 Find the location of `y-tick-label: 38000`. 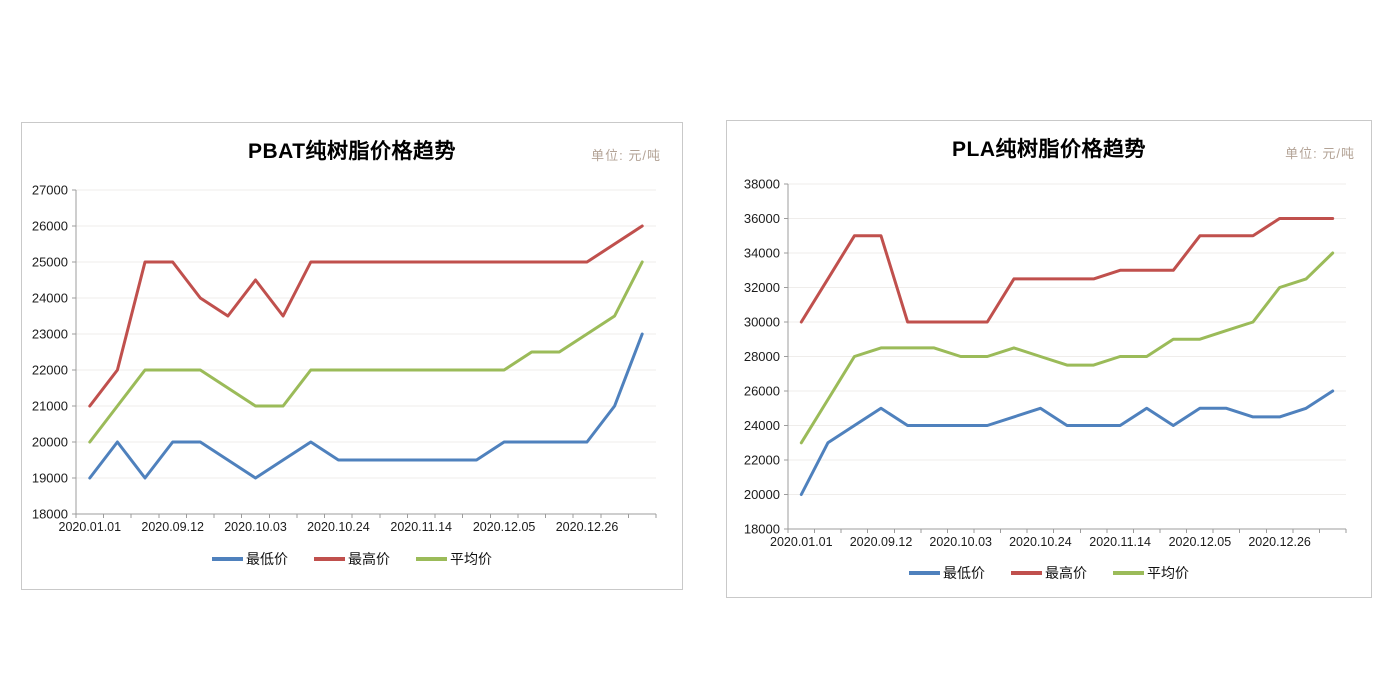

y-tick-label: 38000 is located at coordinates (762, 184).